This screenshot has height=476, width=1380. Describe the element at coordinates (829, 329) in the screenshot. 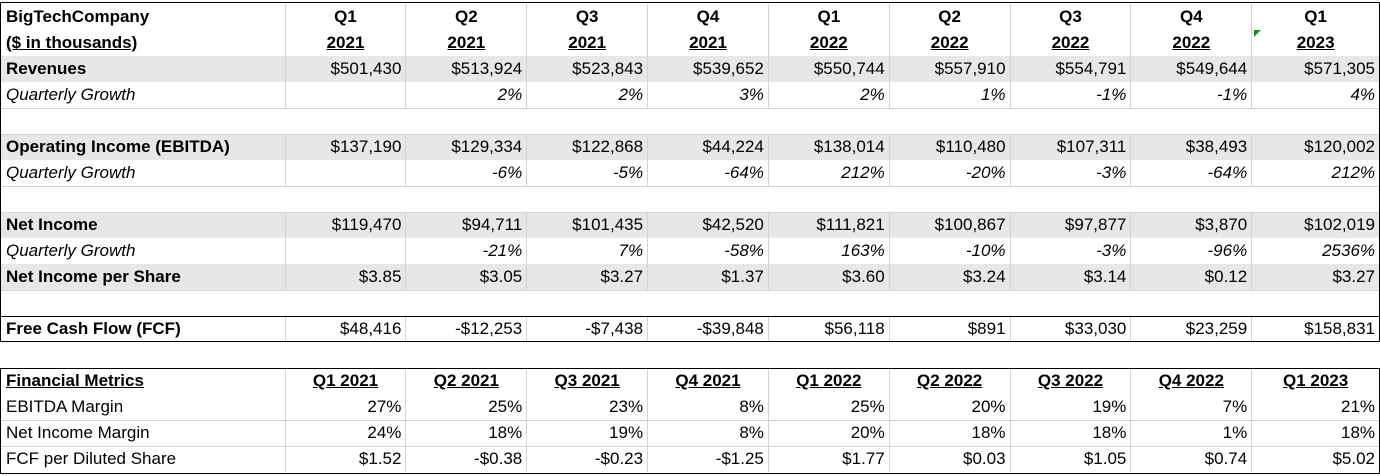

I see `fcf-cell: $56,118` at that location.